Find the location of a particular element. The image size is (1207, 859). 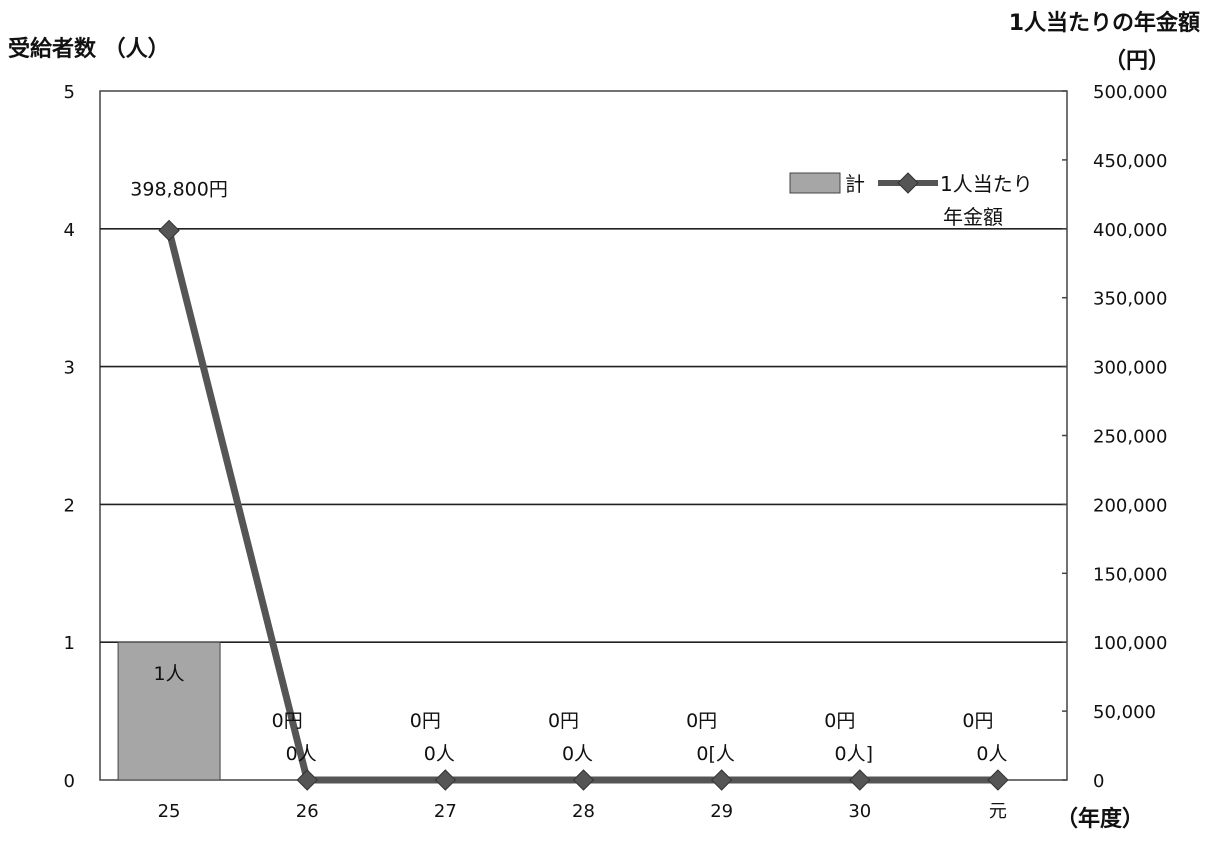

bar-series is located at coordinates (169, 711).